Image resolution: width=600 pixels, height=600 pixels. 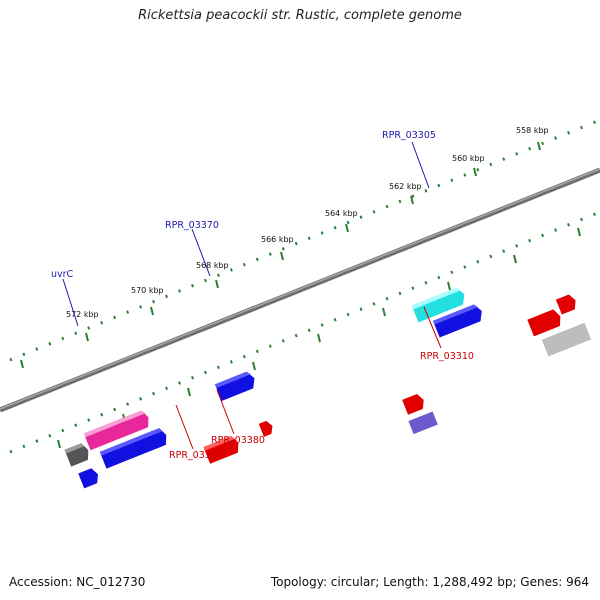 I want to click on tick-label-562: 562 kbp, so click(x=405, y=186).